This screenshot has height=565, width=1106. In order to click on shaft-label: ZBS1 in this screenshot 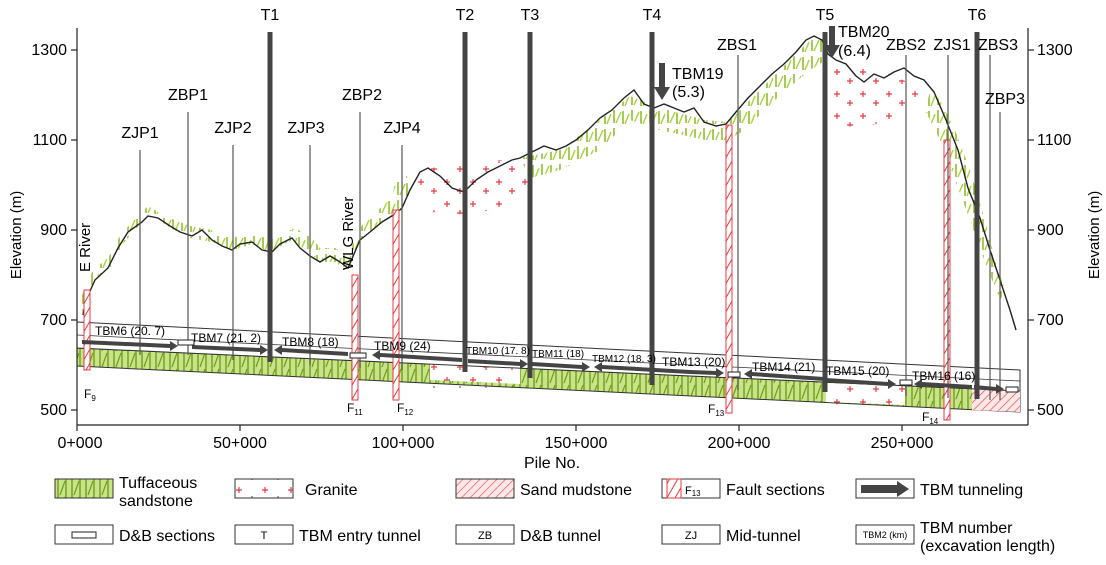, I will do `click(737, 45)`.